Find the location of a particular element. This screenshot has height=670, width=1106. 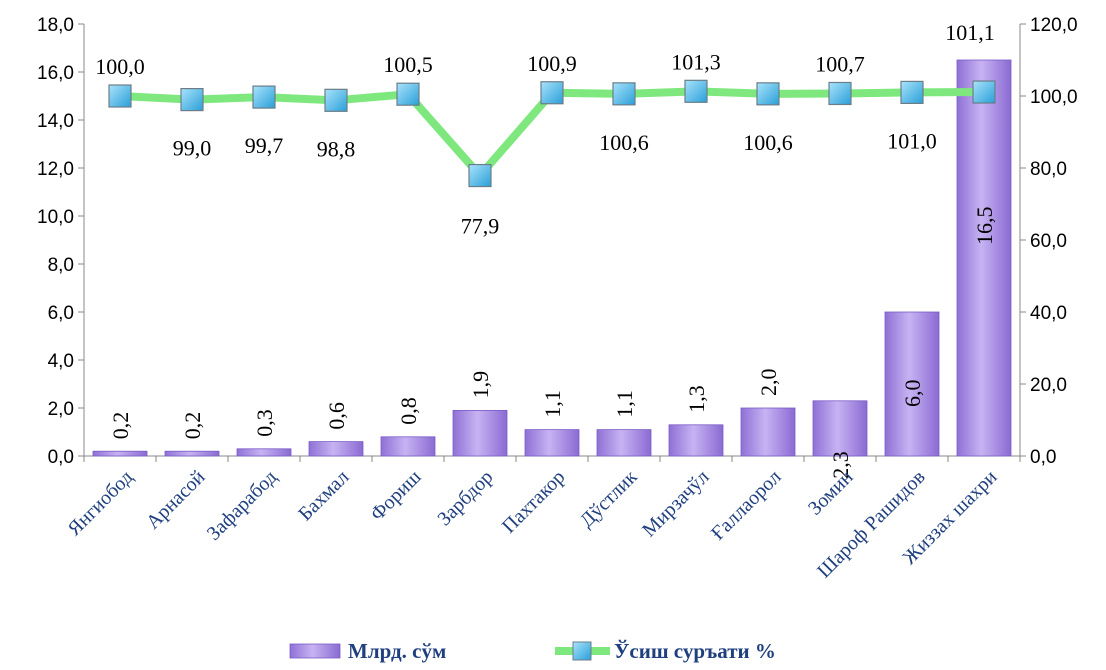

legend: Млрд. сўм Ўсиш суръати % is located at coordinates (532, 651).